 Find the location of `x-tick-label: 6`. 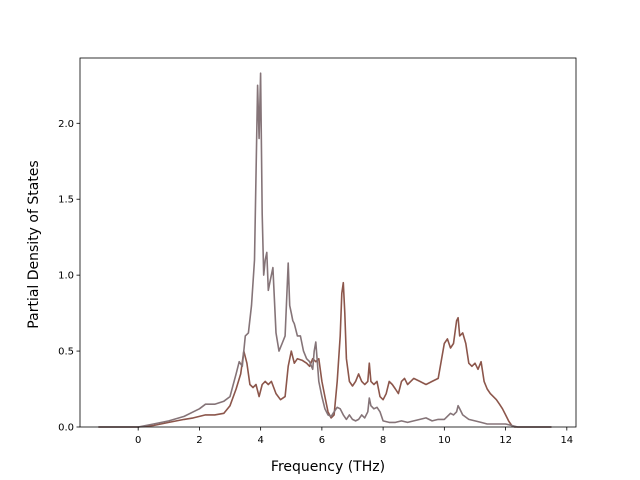

x-tick-label: 6 is located at coordinates (322, 440).